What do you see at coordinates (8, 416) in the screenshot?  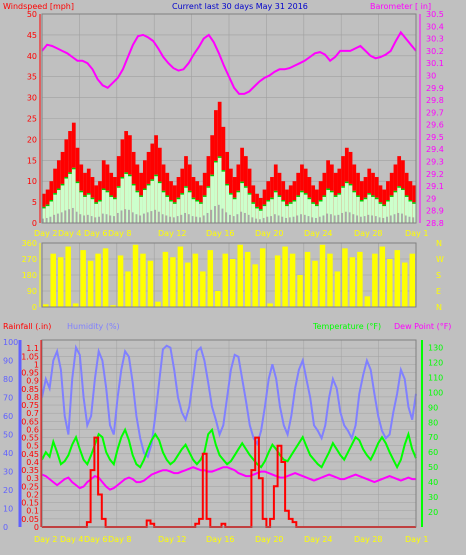 I see `humidity-tick-label: 60` at bounding box center [8, 416].